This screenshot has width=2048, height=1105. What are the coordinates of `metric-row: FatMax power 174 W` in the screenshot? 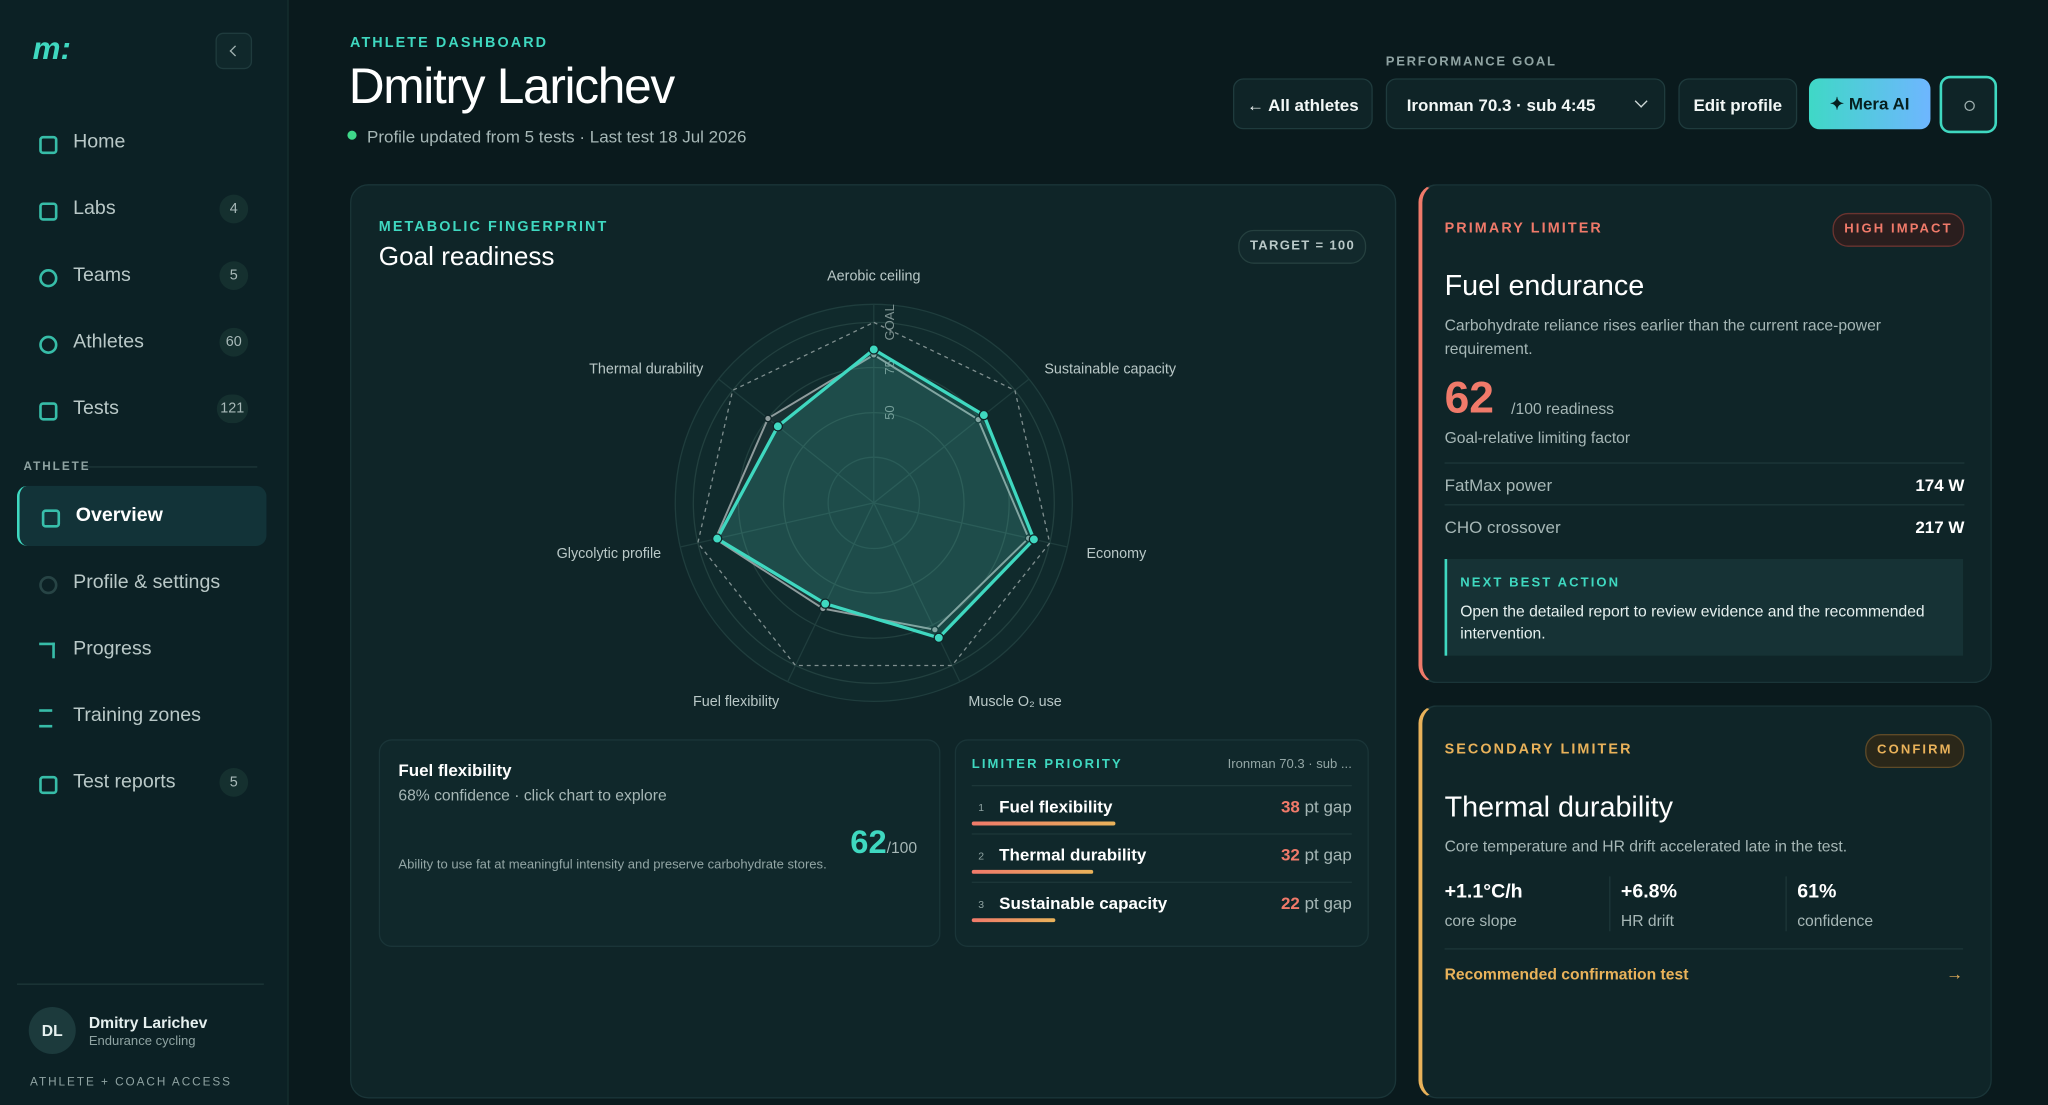 It's located at (1704, 483).